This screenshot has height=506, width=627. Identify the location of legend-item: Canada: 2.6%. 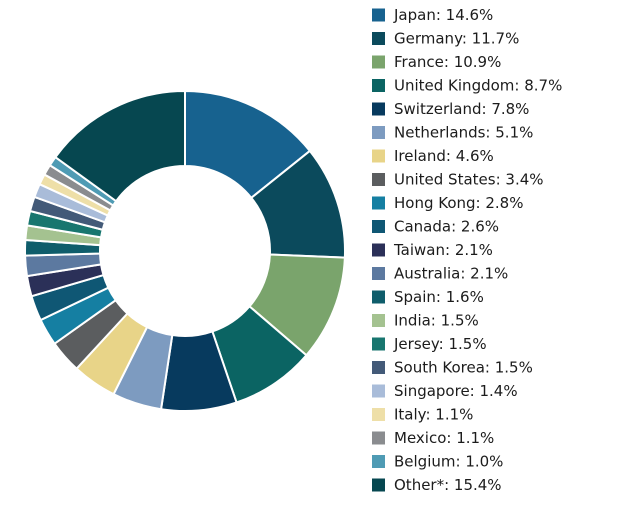
(435, 227).